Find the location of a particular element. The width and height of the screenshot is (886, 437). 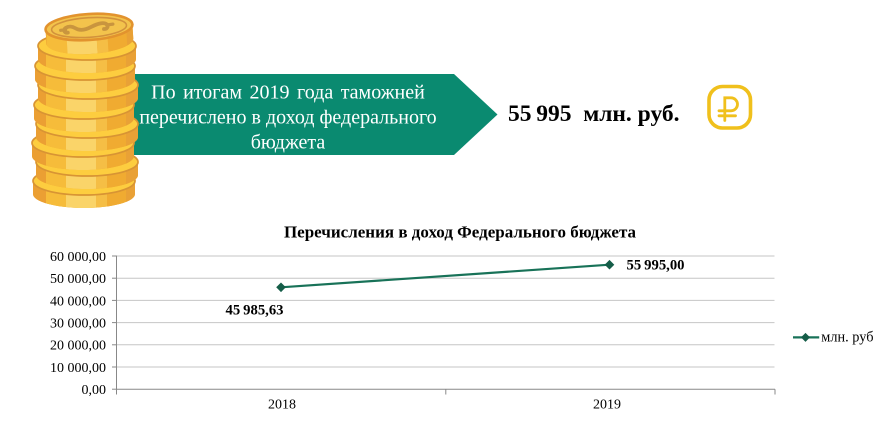

svg-text: 20 000,00 is located at coordinates (78, 346).